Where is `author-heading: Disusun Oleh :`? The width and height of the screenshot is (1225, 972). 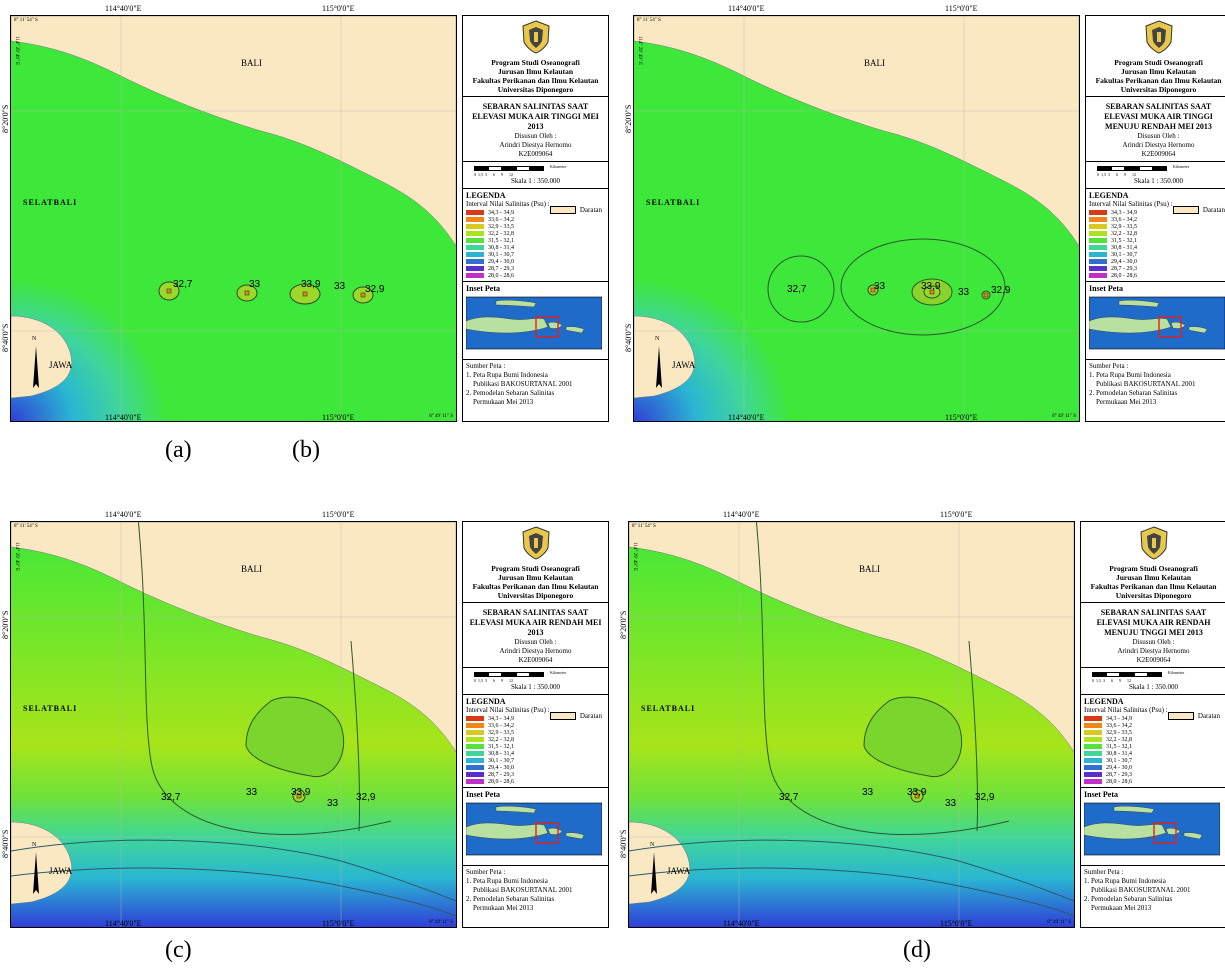
author-heading: Disusun Oleh : is located at coordinates (1153, 642).